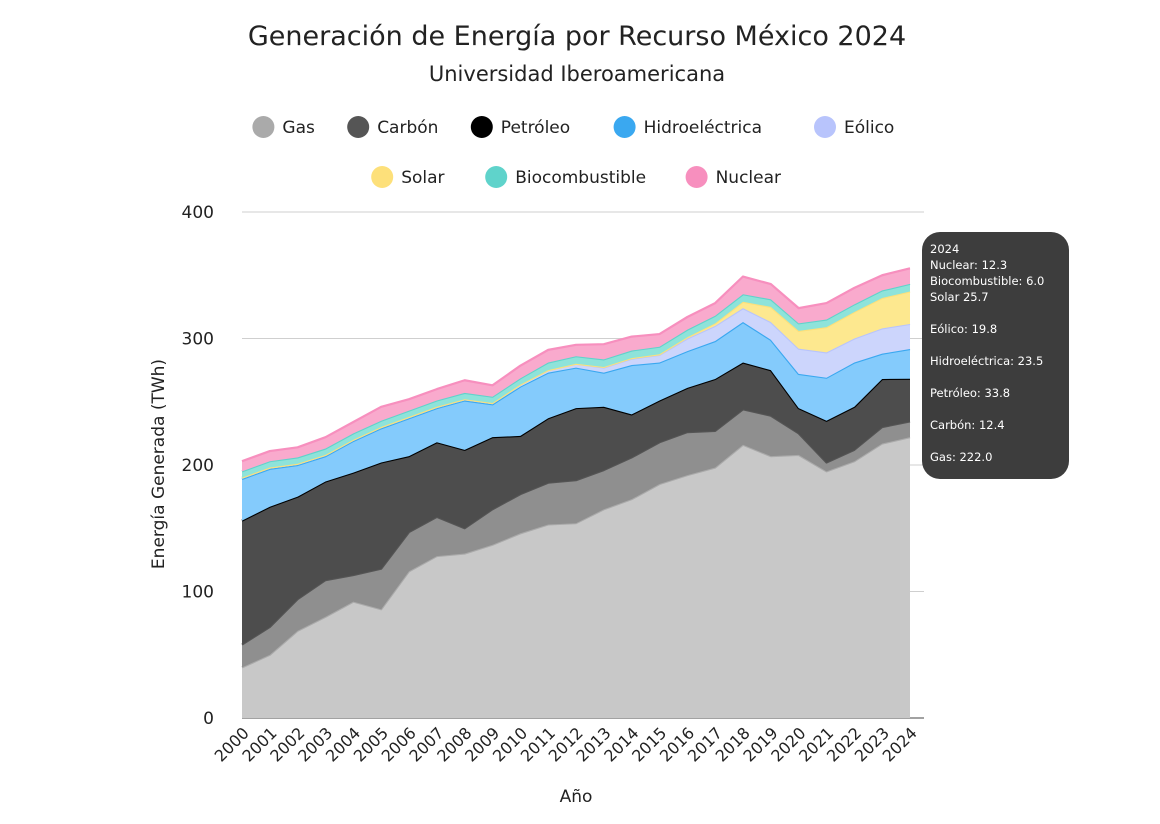 The image size is (1160, 824). Describe the element at coordinates (987, 361) in the screenshot. I see `tooltip-line-hidroelectrica: Hidroeléctrica: 23.5` at that location.